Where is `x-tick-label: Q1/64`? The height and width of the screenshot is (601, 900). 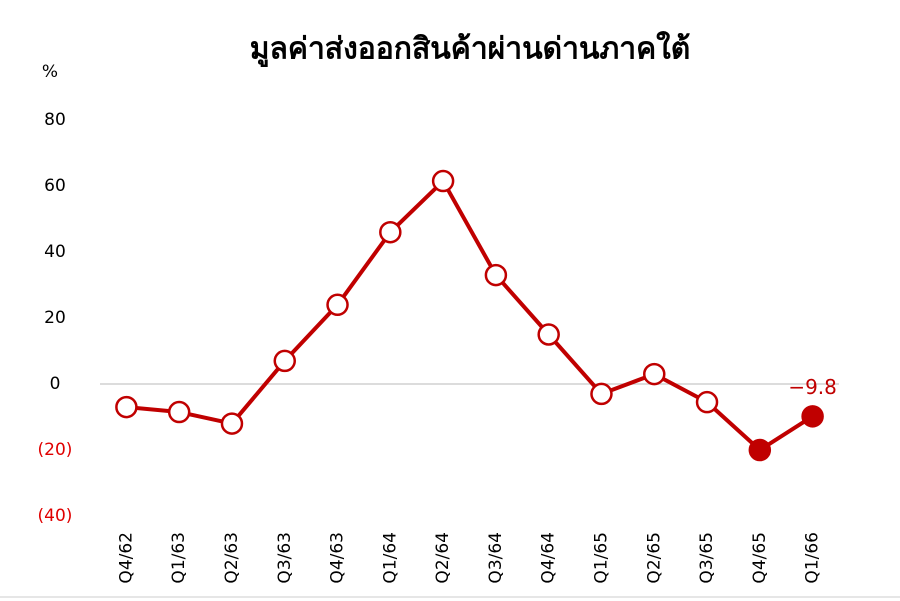 x-tick-label: Q1/64 is located at coordinates (390, 558).